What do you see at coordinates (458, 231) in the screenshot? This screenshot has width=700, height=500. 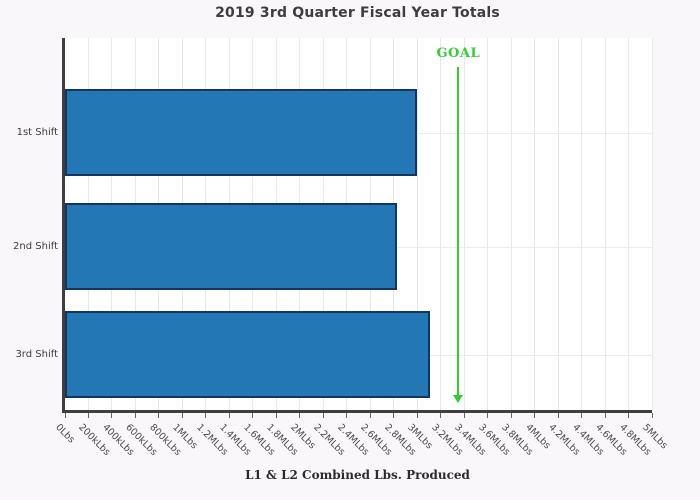 I see `goal-arrow-line` at bounding box center [458, 231].